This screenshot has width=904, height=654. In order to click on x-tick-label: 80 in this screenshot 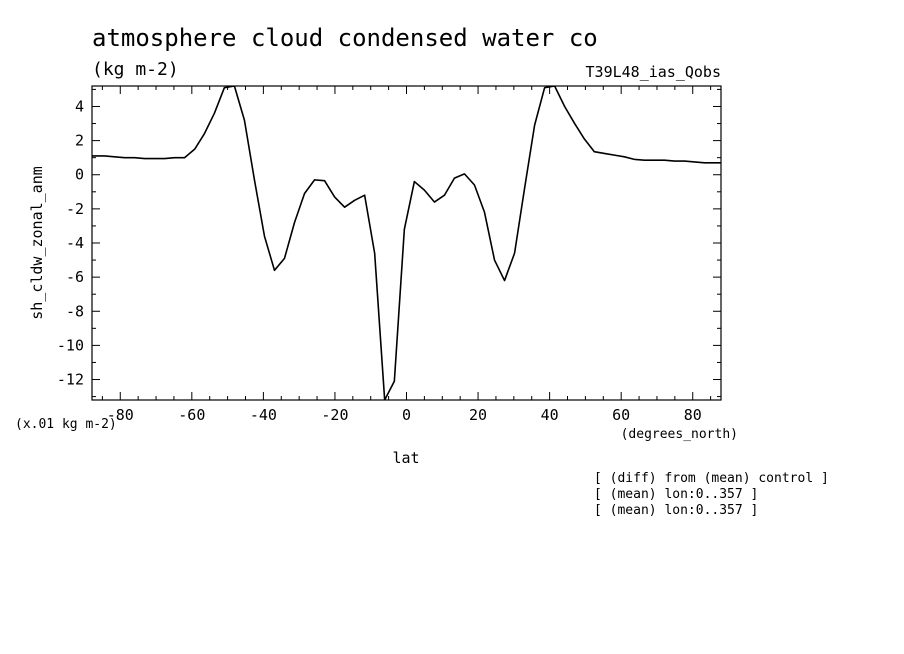, I will do `click(693, 415)`.